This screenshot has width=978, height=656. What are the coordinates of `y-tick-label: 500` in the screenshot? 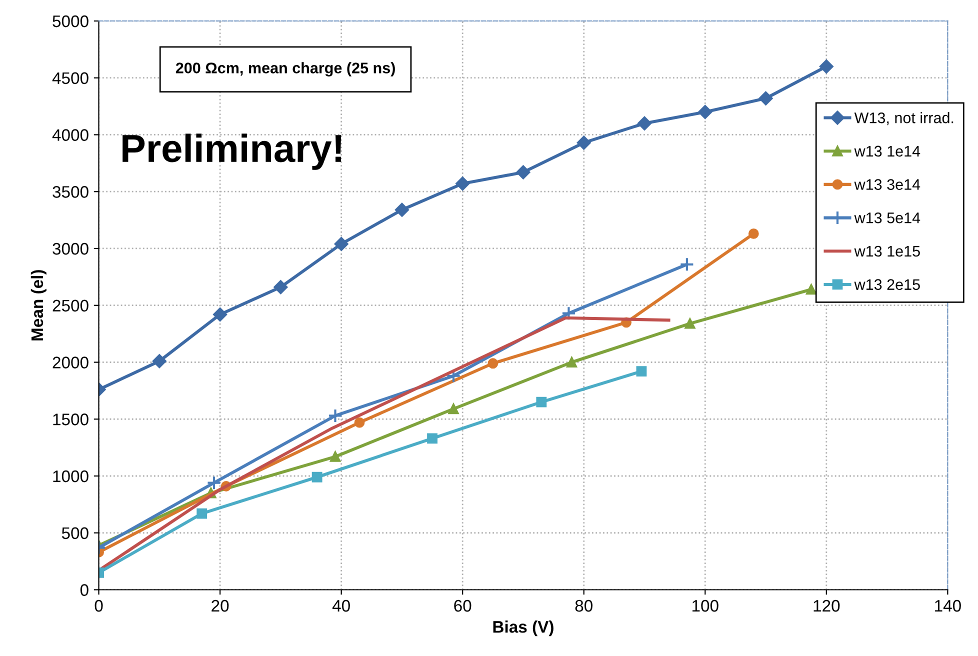 It's located at (75, 533).